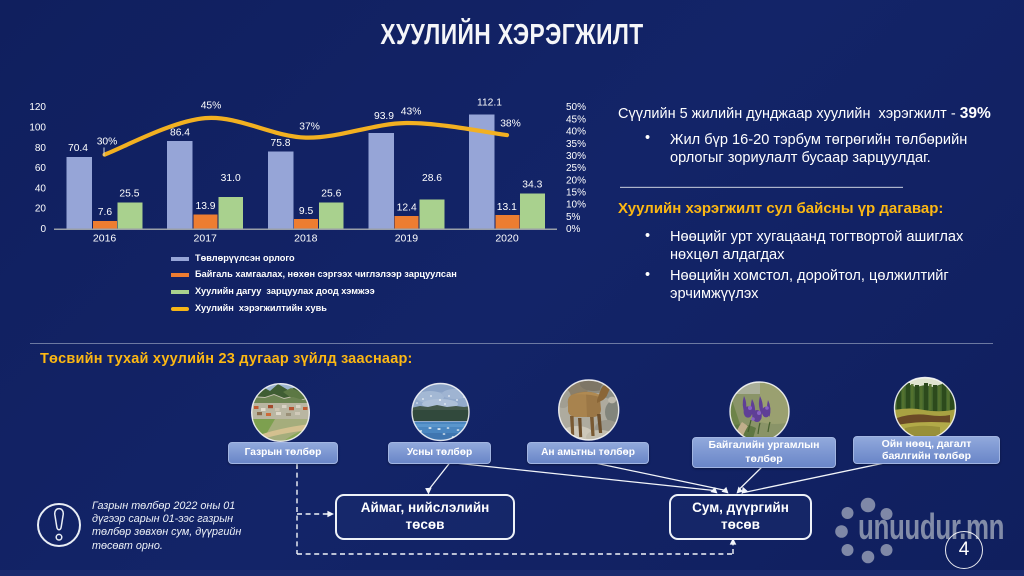 This screenshot has height=576, width=1024. Describe the element at coordinates (43, 229) in the screenshot. I see `svg-text: 0` at that location.